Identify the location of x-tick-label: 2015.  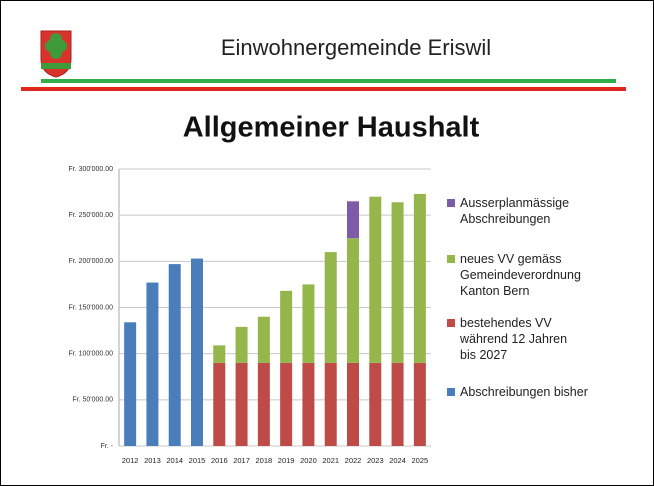
(197, 460).